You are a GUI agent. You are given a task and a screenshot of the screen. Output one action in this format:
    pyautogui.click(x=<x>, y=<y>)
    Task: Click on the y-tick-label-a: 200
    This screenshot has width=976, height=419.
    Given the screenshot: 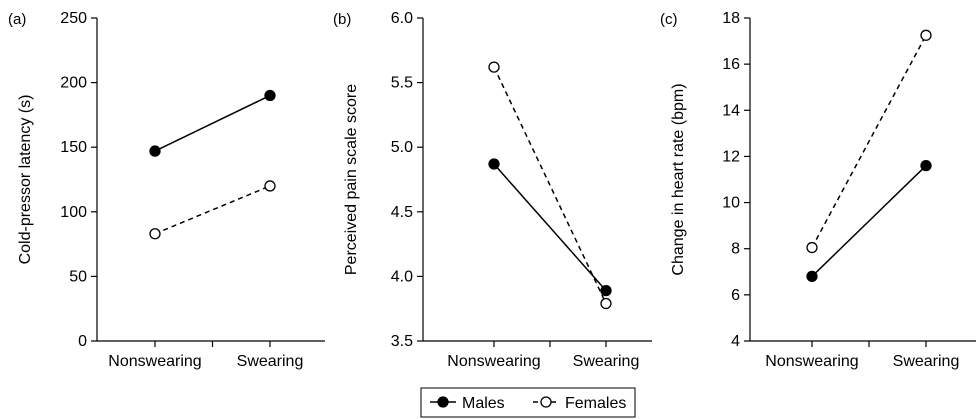 What is the action you would take?
    pyautogui.click(x=73, y=83)
    